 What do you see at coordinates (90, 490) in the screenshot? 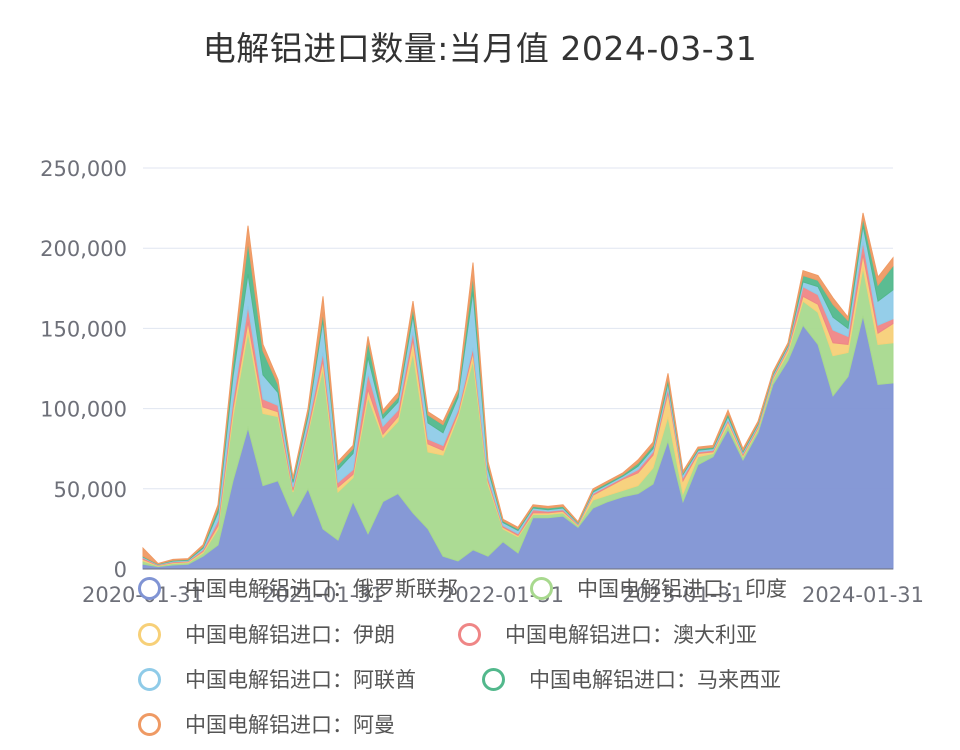
I see `y-tick-label: 50,000` at bounding box center [90, 490].